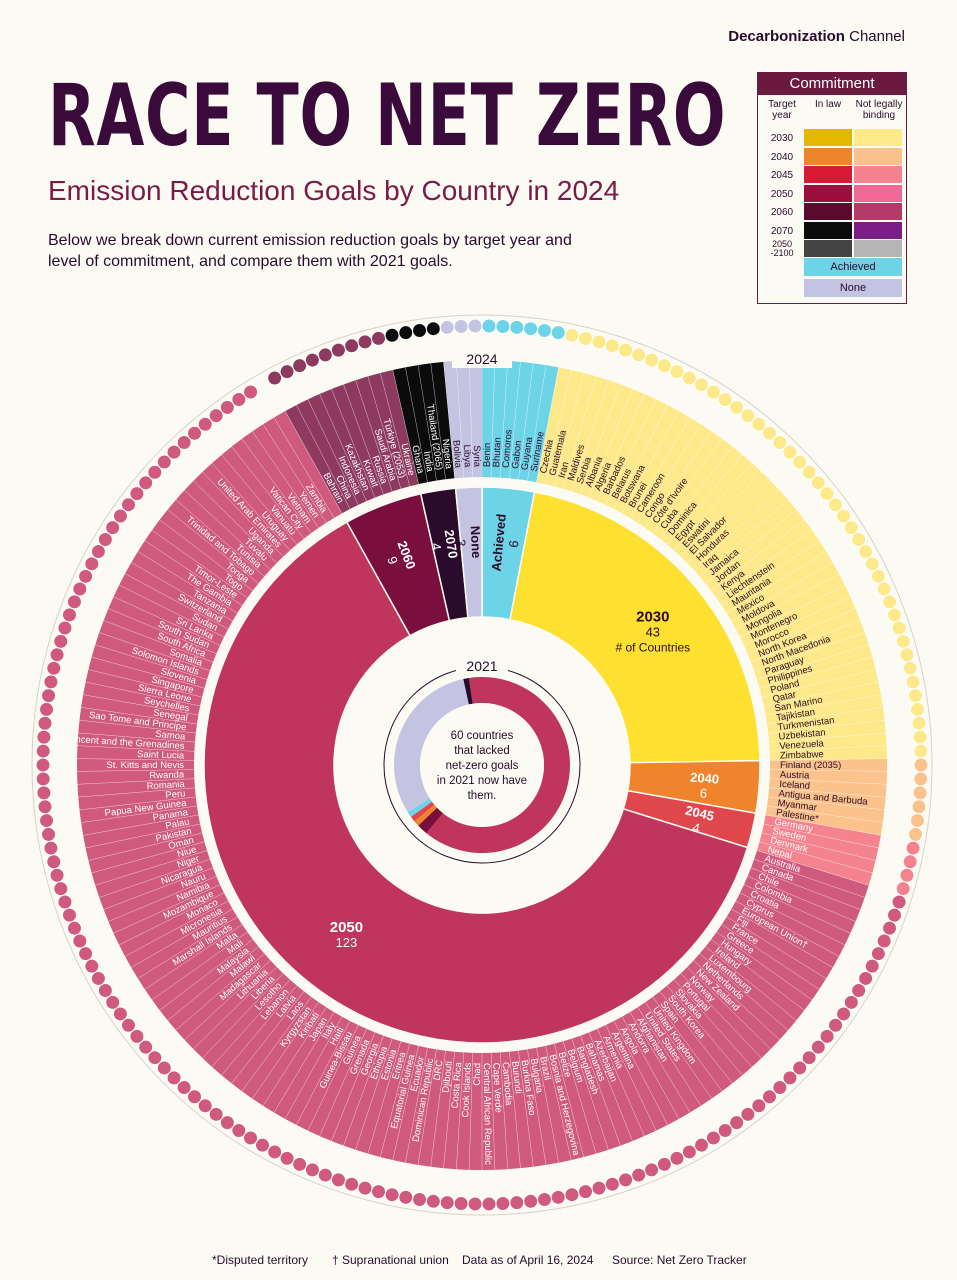 Image resolution: width=957 pixels, height=1280 pixels. What do you see at coordinates (467, 456) in the screenshot?
I see `country-label: Libya` at bounding box center [467, 456].